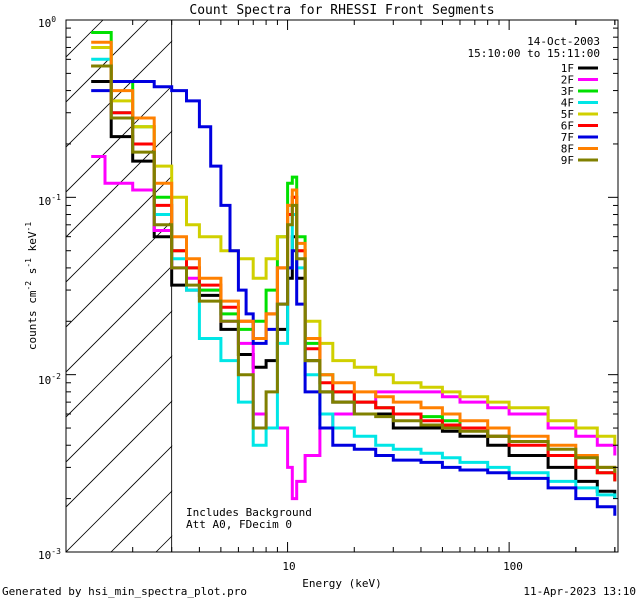 The width and height of the screenshot is (640, 600). I want to click on annotation-background: Includes Background, so click(249, 512).